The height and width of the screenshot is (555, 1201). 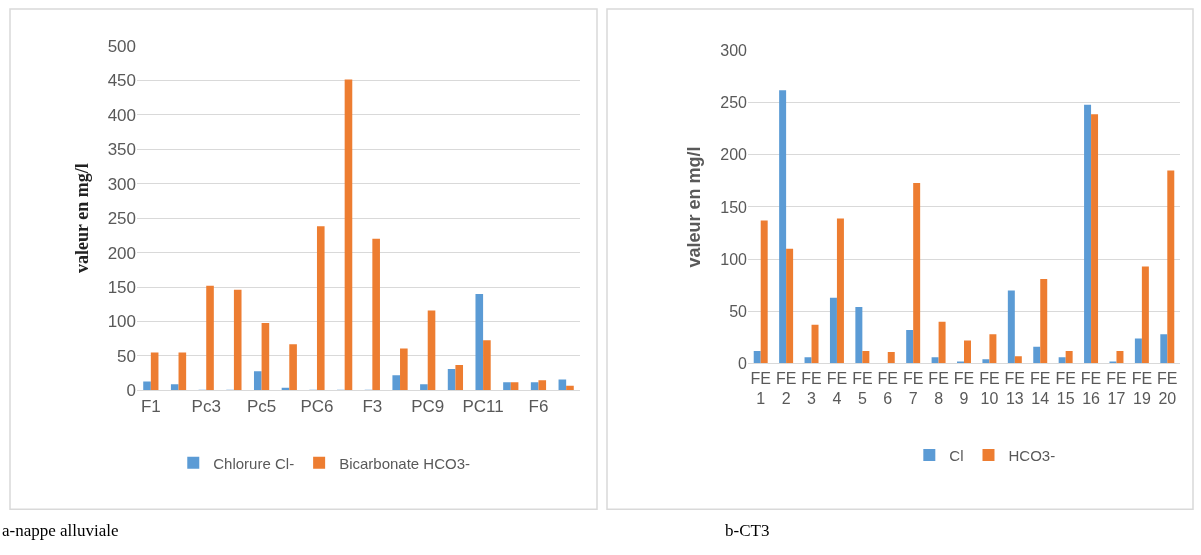 What do you see at coordinates (1065, 388) in the screenshot?
I see `x-tick-label: FE 15` at bounding box center [1065, 388].